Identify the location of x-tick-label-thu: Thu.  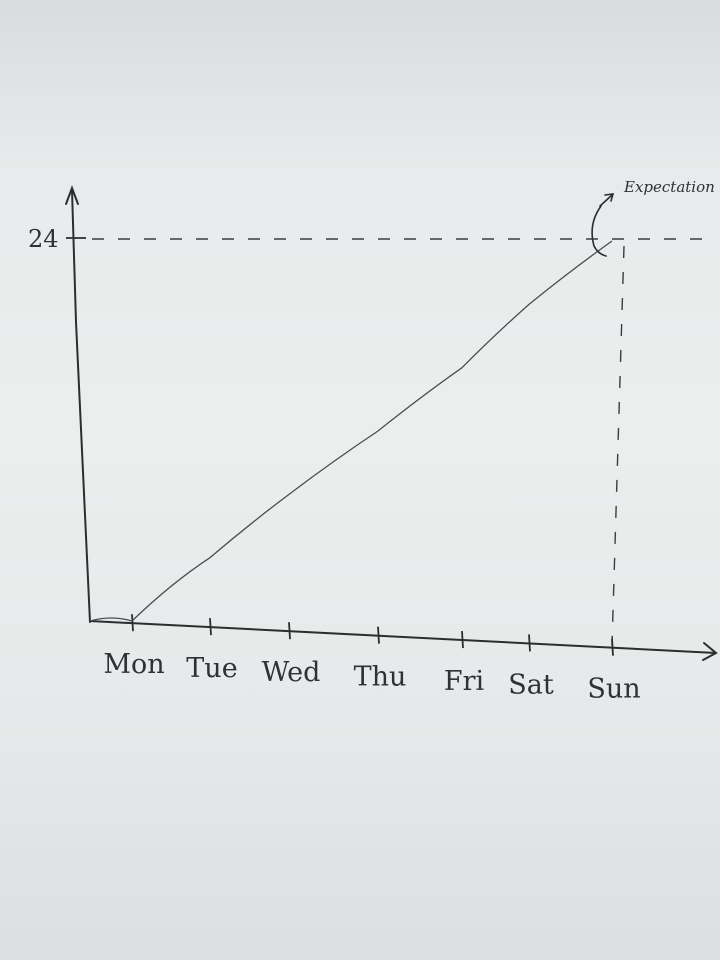
(380, 677).